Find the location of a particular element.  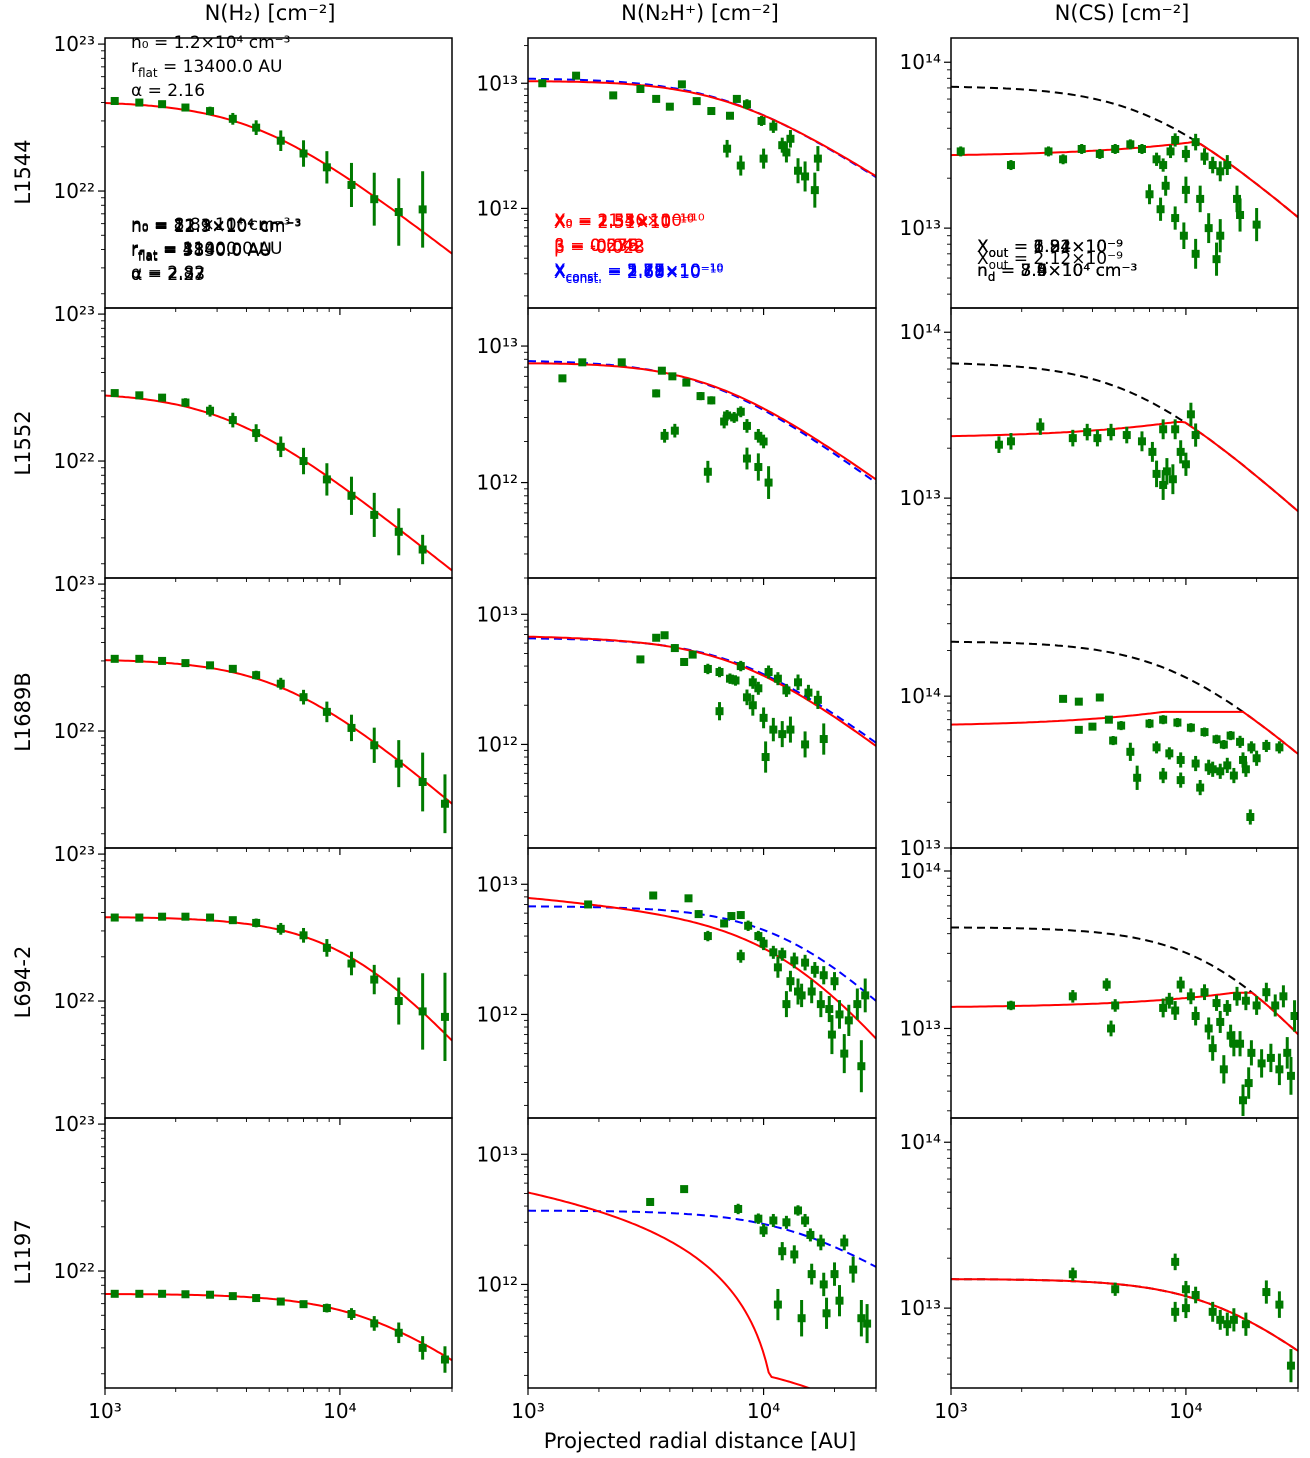

annotation-1: β = 0.579 is located at coordinates (596, 246).